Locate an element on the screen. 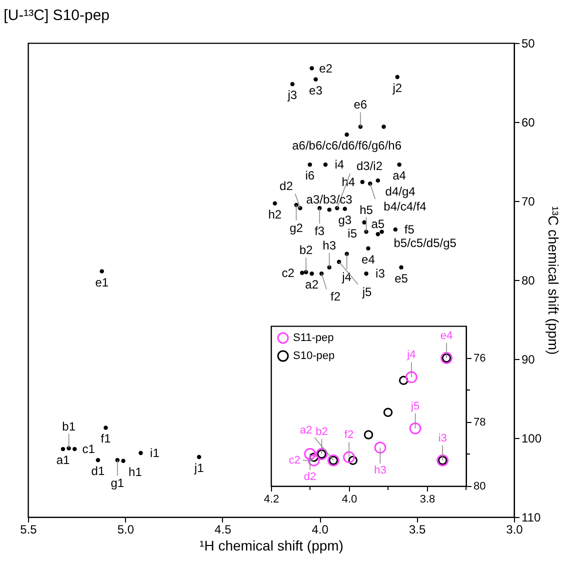 The width and height of the screenshot is (581, 574). annotation: a1 is located at coordinates (63, 460).